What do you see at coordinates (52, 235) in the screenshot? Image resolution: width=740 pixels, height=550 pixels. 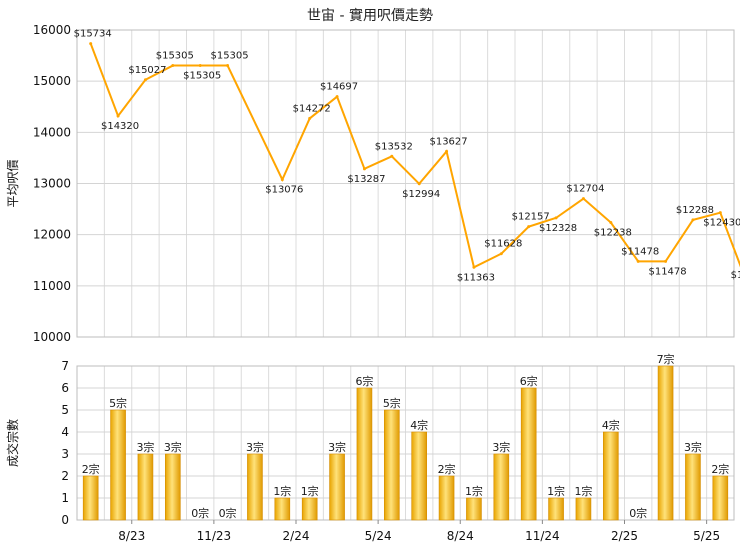 I see `y-tick-label: 12000` at bounding box center [52, 235].